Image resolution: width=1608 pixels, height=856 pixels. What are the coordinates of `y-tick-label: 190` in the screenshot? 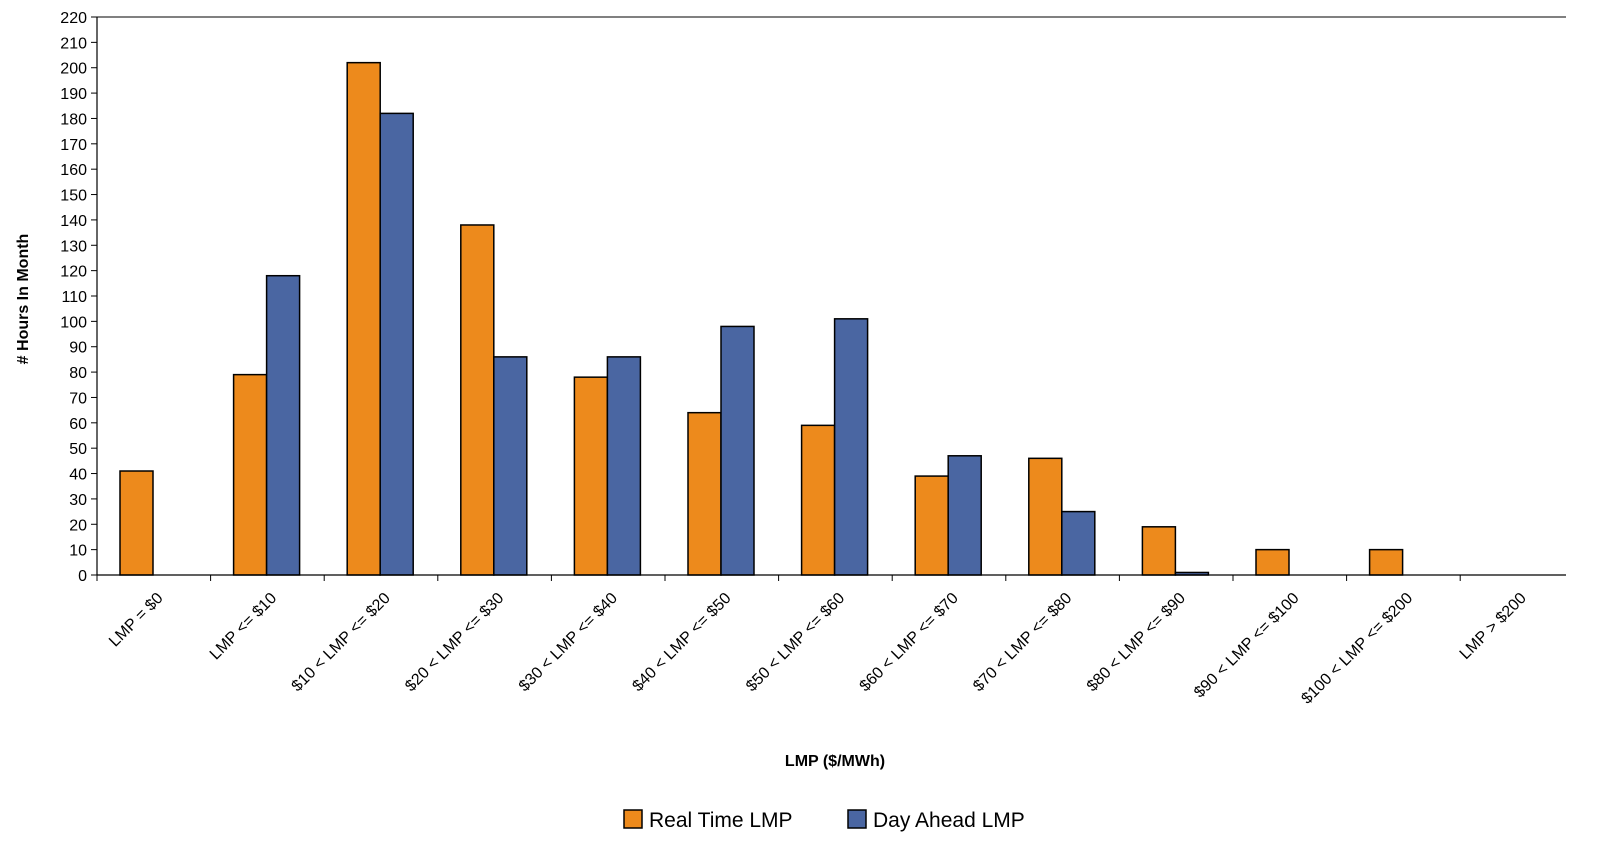 It's located at (73, 94).